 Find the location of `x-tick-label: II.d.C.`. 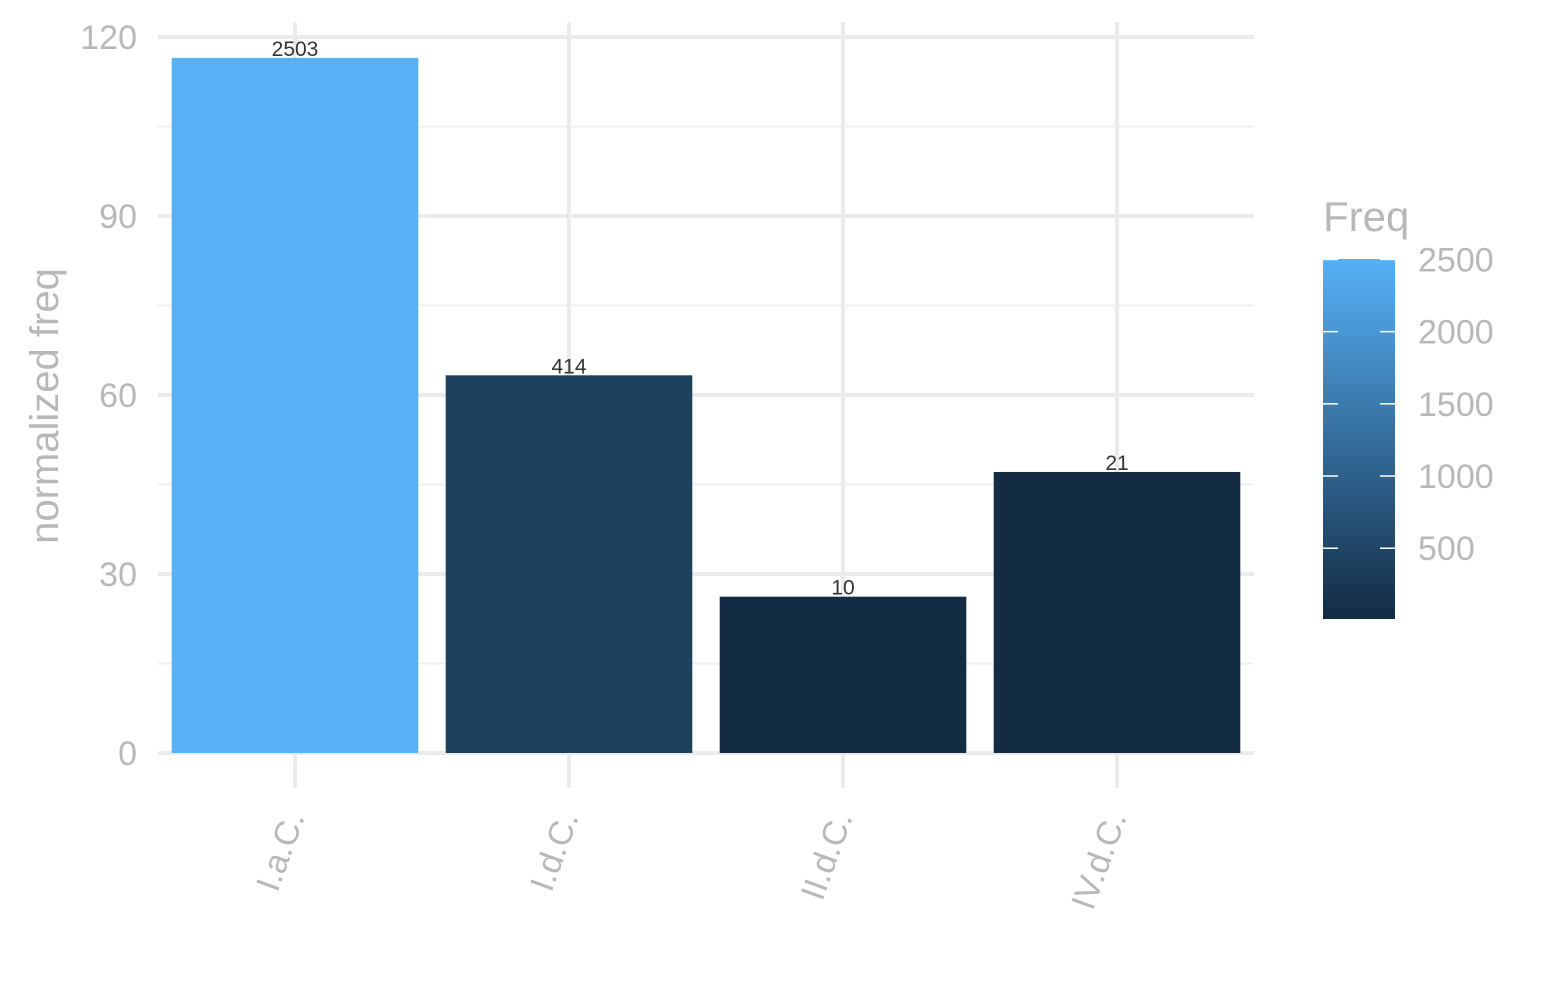

x-tick-label: II.d.C. is located at coordinates (827, 856).